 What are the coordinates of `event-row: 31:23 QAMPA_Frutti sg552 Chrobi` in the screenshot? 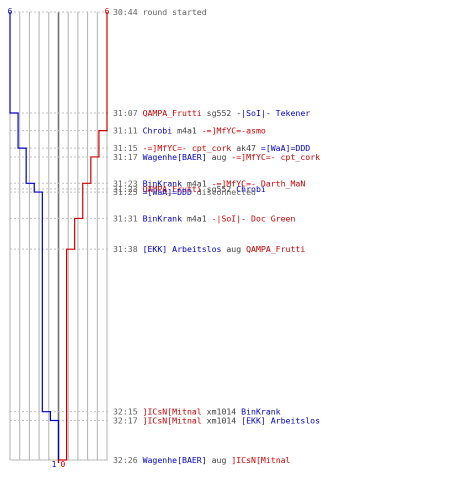 It's located at (189, 189).